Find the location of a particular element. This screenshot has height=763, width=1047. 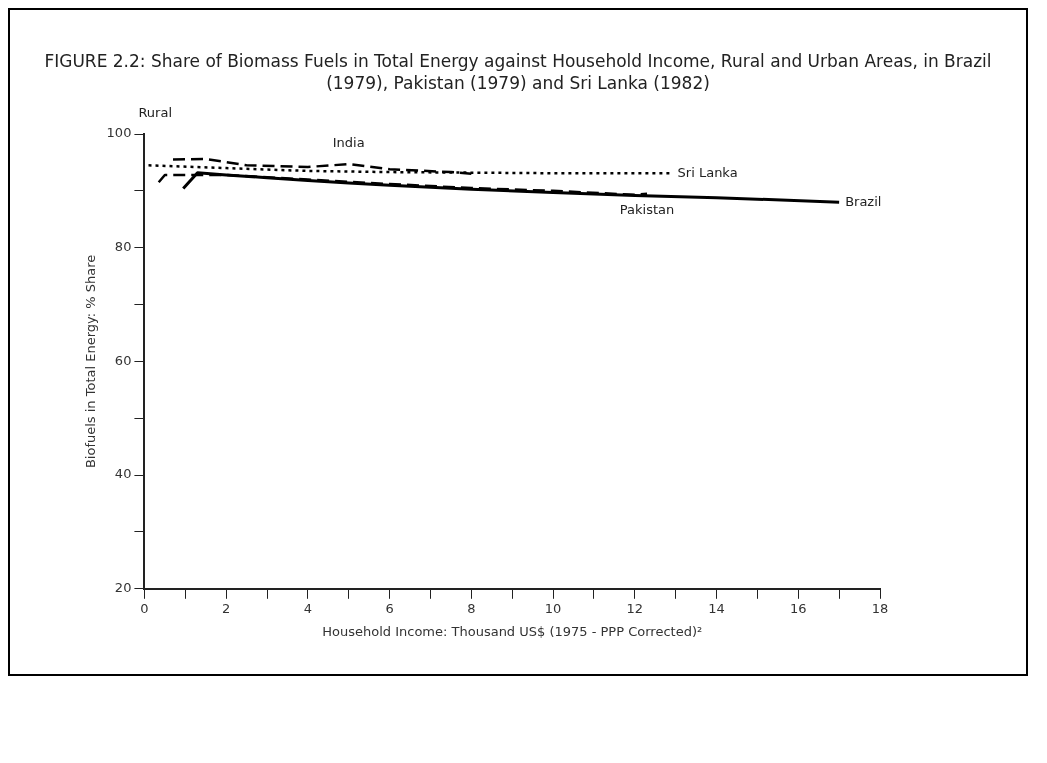

x-tick-label: 14 is located at coordinates (716, 609).